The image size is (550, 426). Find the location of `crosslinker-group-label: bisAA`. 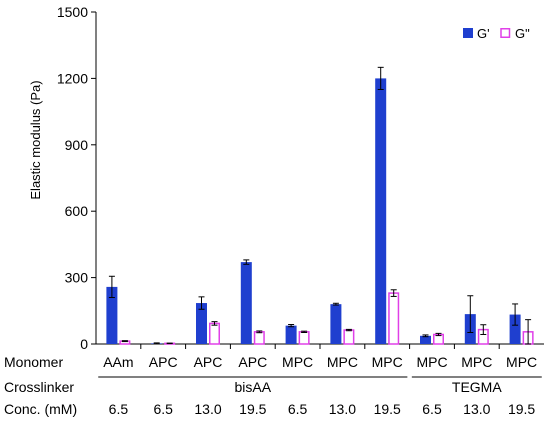

crosslinker-group-label: bisAA is located at coordinates (253, 387).